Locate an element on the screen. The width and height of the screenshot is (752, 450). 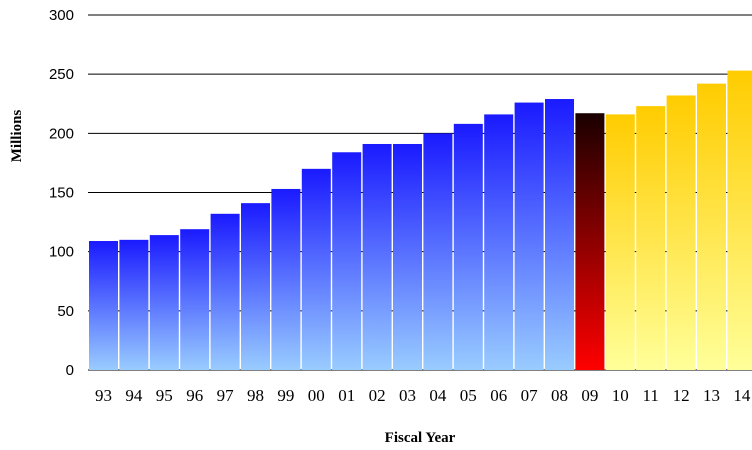
x-tick-label: 12 is located at coordinates (681, 395).